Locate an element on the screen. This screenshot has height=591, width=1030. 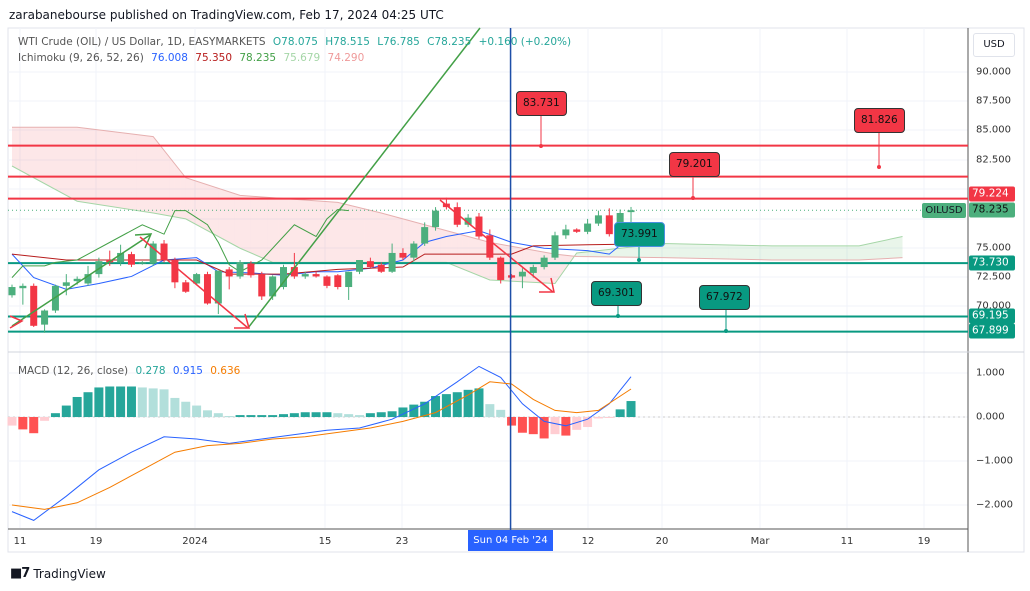
support-price-tag: 69.195 is located at coordinates (992, 316).